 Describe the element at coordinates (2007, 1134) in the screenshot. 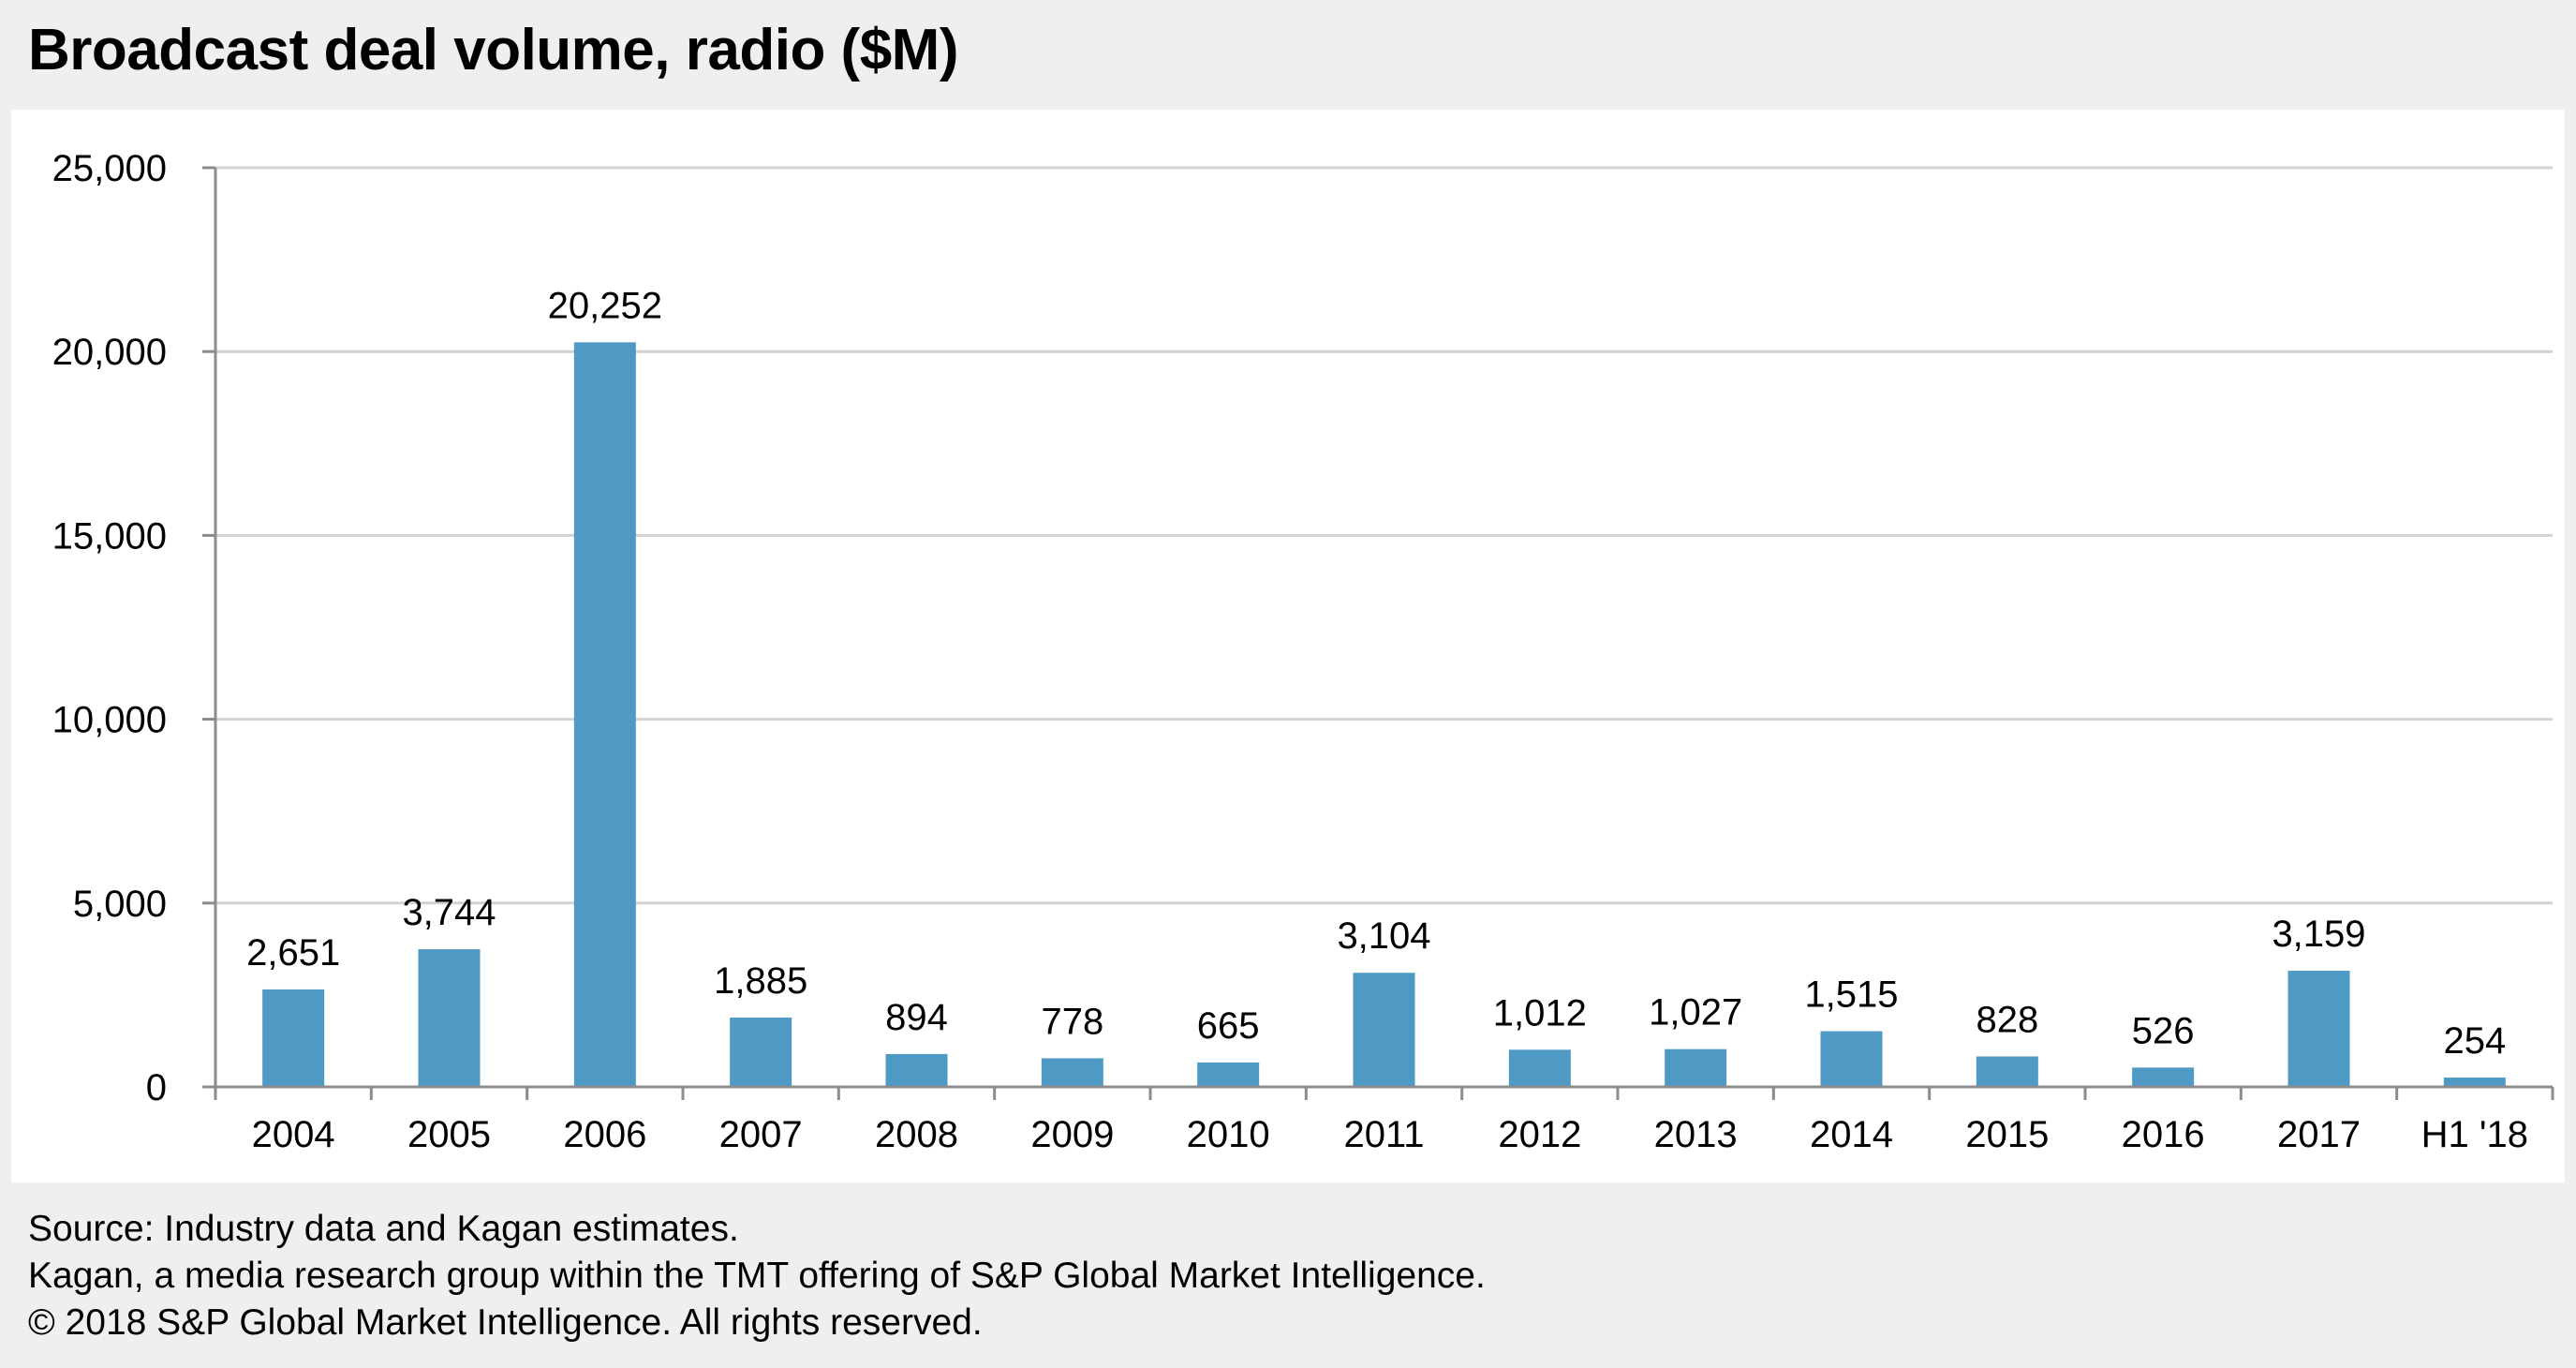

I see `x-tick-label: 2015` at that location.